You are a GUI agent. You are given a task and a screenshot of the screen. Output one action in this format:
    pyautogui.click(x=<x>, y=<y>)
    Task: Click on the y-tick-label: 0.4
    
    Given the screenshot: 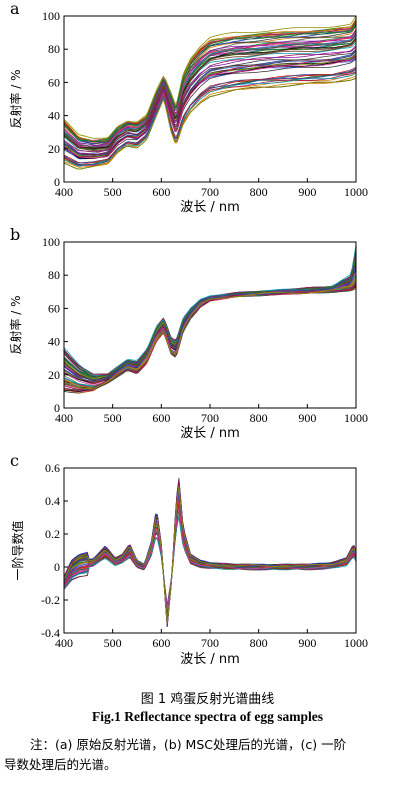 What is the action you would take?
    pyautogui.click(x=52, y=501)
    